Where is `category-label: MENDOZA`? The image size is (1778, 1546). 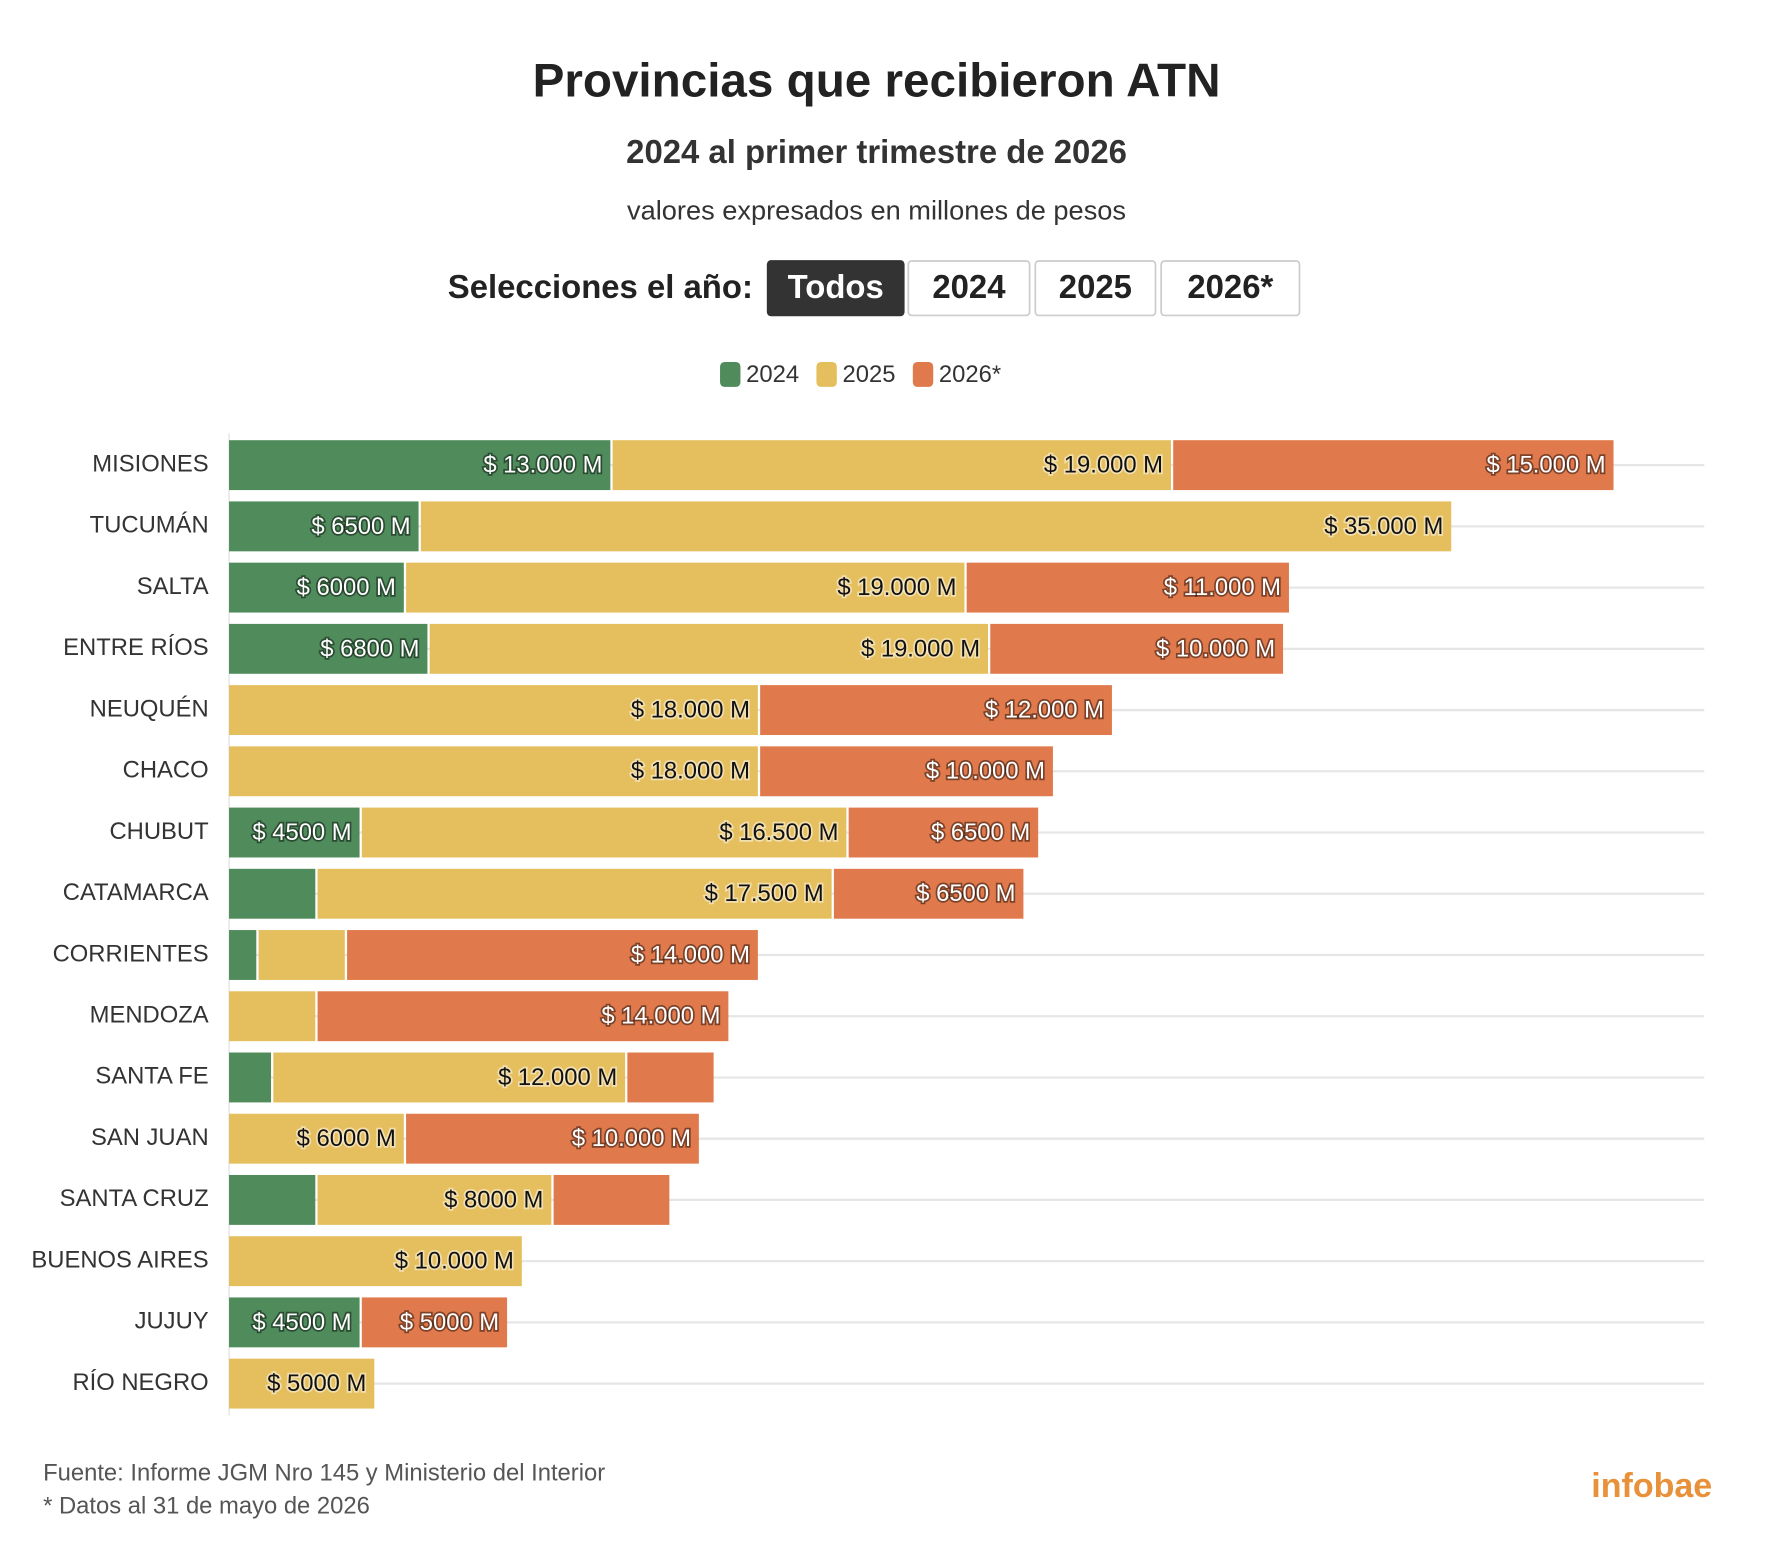 category-label: MENDOZA is located at coordinates (149, 1015).